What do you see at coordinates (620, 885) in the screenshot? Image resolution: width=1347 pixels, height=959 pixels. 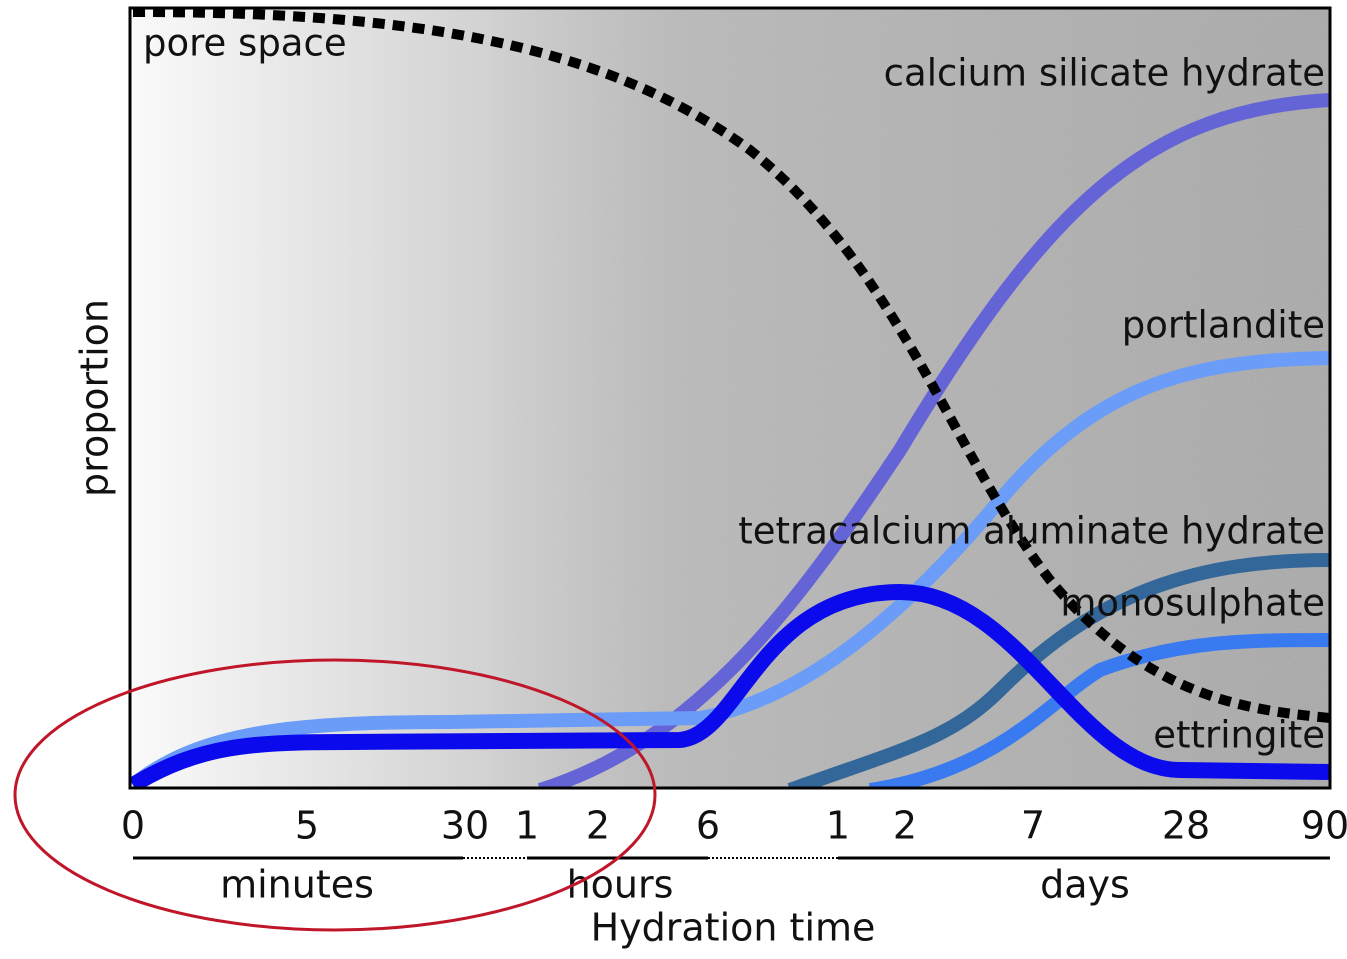 I see `unit-label: hours` at bounding box center [620, 885].